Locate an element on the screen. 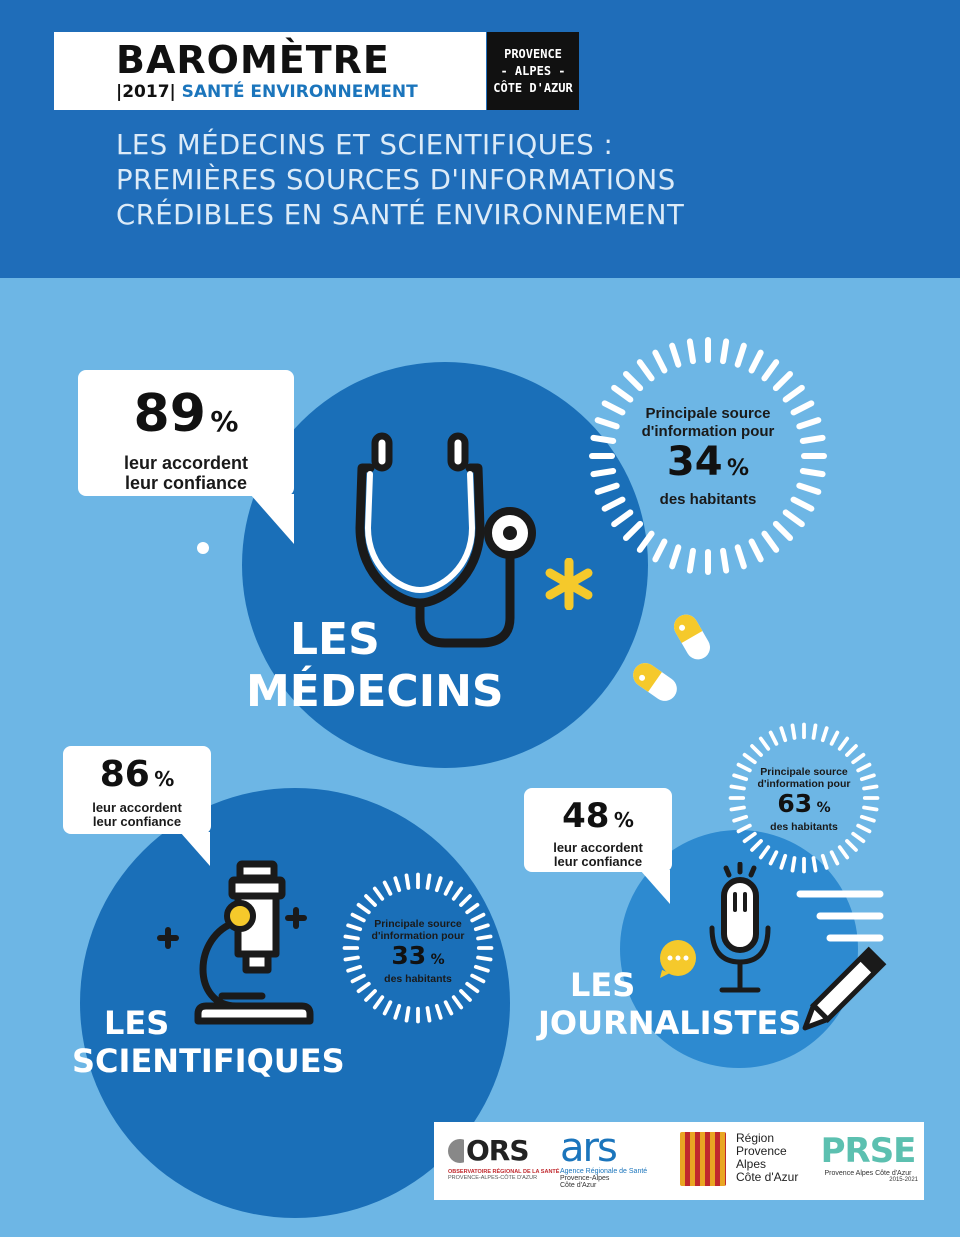  ors-subtitle: OBSERVATOIRE RÉGIONAL DE LA SANTÉ is located at coordinates (504, 1172).